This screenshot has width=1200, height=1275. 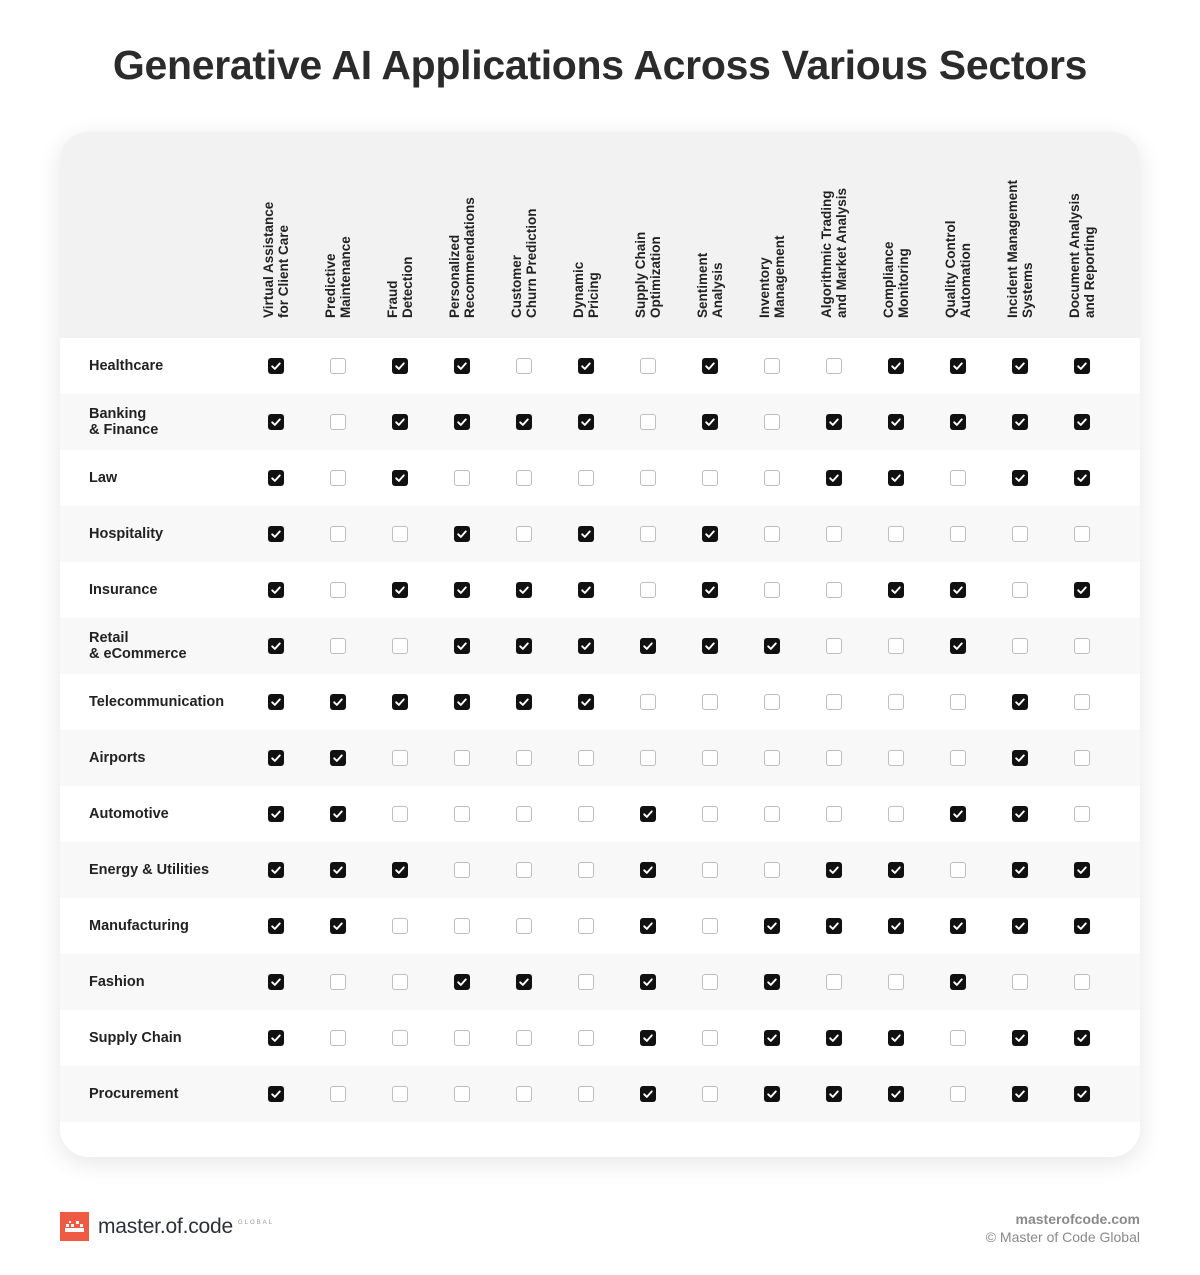 I want to click on website-link: masterofcode.com, so click(x=1077, y=1219).